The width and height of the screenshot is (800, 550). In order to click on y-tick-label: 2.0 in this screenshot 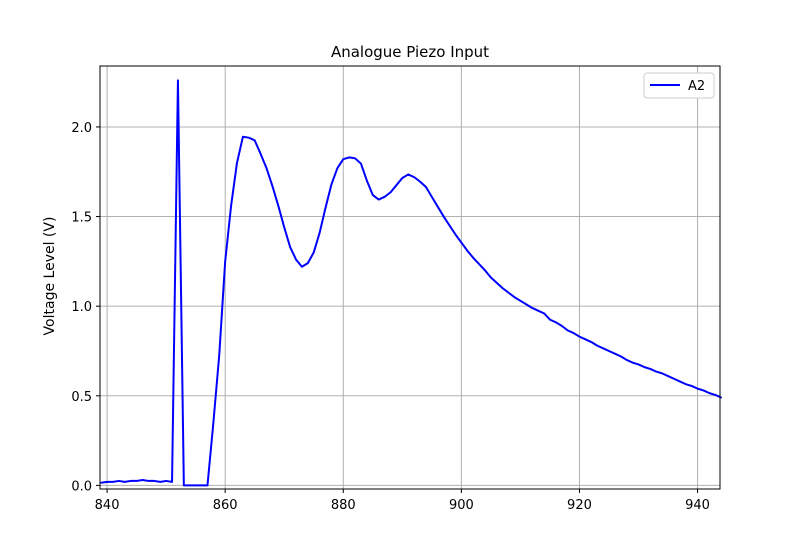, I will do `click(81, 128)`.